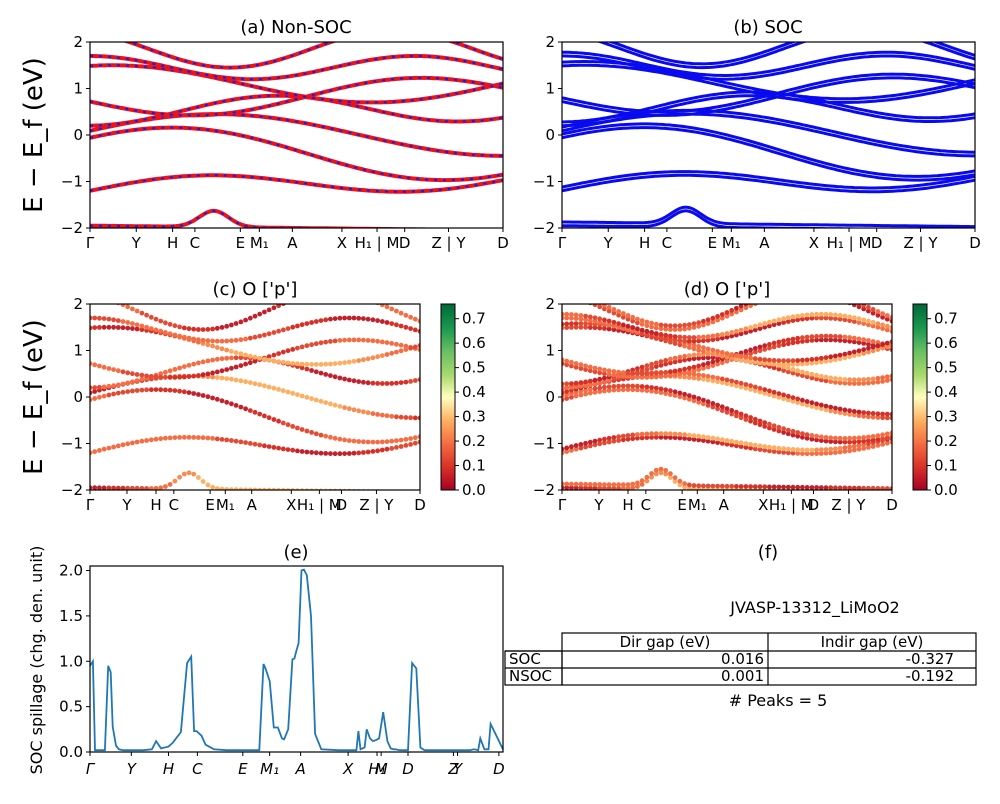 This screenshot has height=804, width=1000. Describe the element at coordinates (946, 343) in the screenshot. I see `colorbar-tick-label: 0.6` at that location.